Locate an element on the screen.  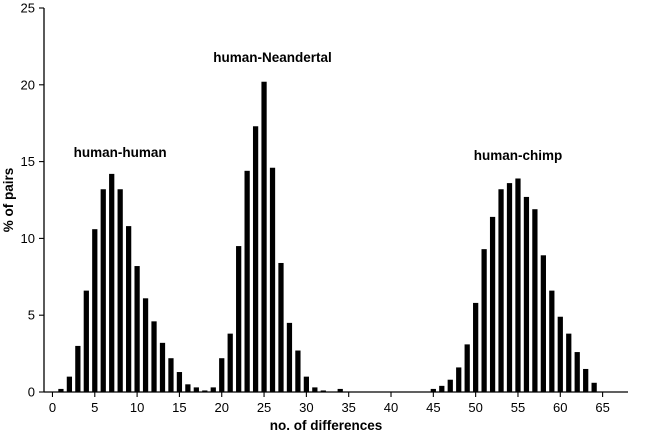
x-tick-label: 40 is located at coordinates (391, 407).